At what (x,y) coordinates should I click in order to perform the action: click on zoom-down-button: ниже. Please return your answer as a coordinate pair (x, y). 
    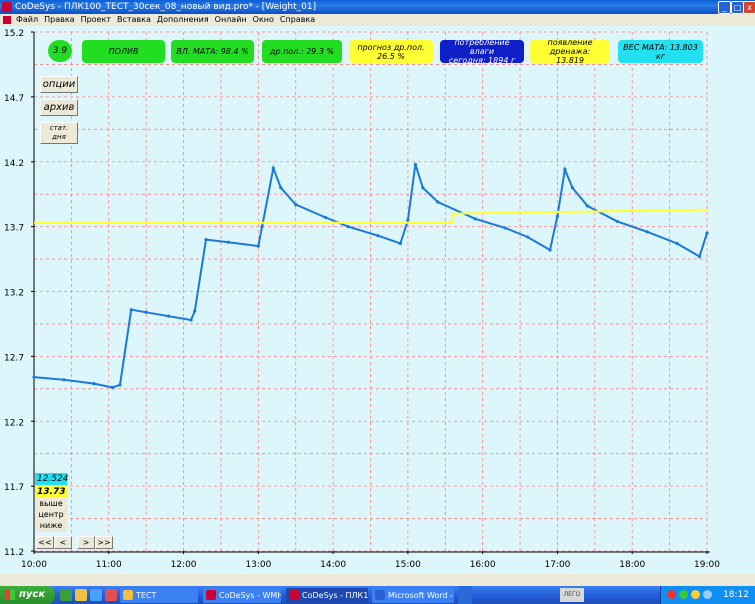
    Looking at the image, I should click on (51, 525).